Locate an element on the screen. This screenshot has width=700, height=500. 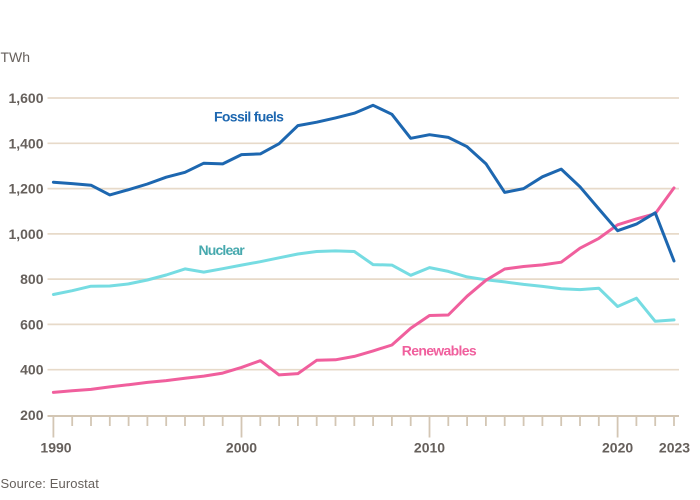
svg-text: 2010 is located at coordinates (429, 448).